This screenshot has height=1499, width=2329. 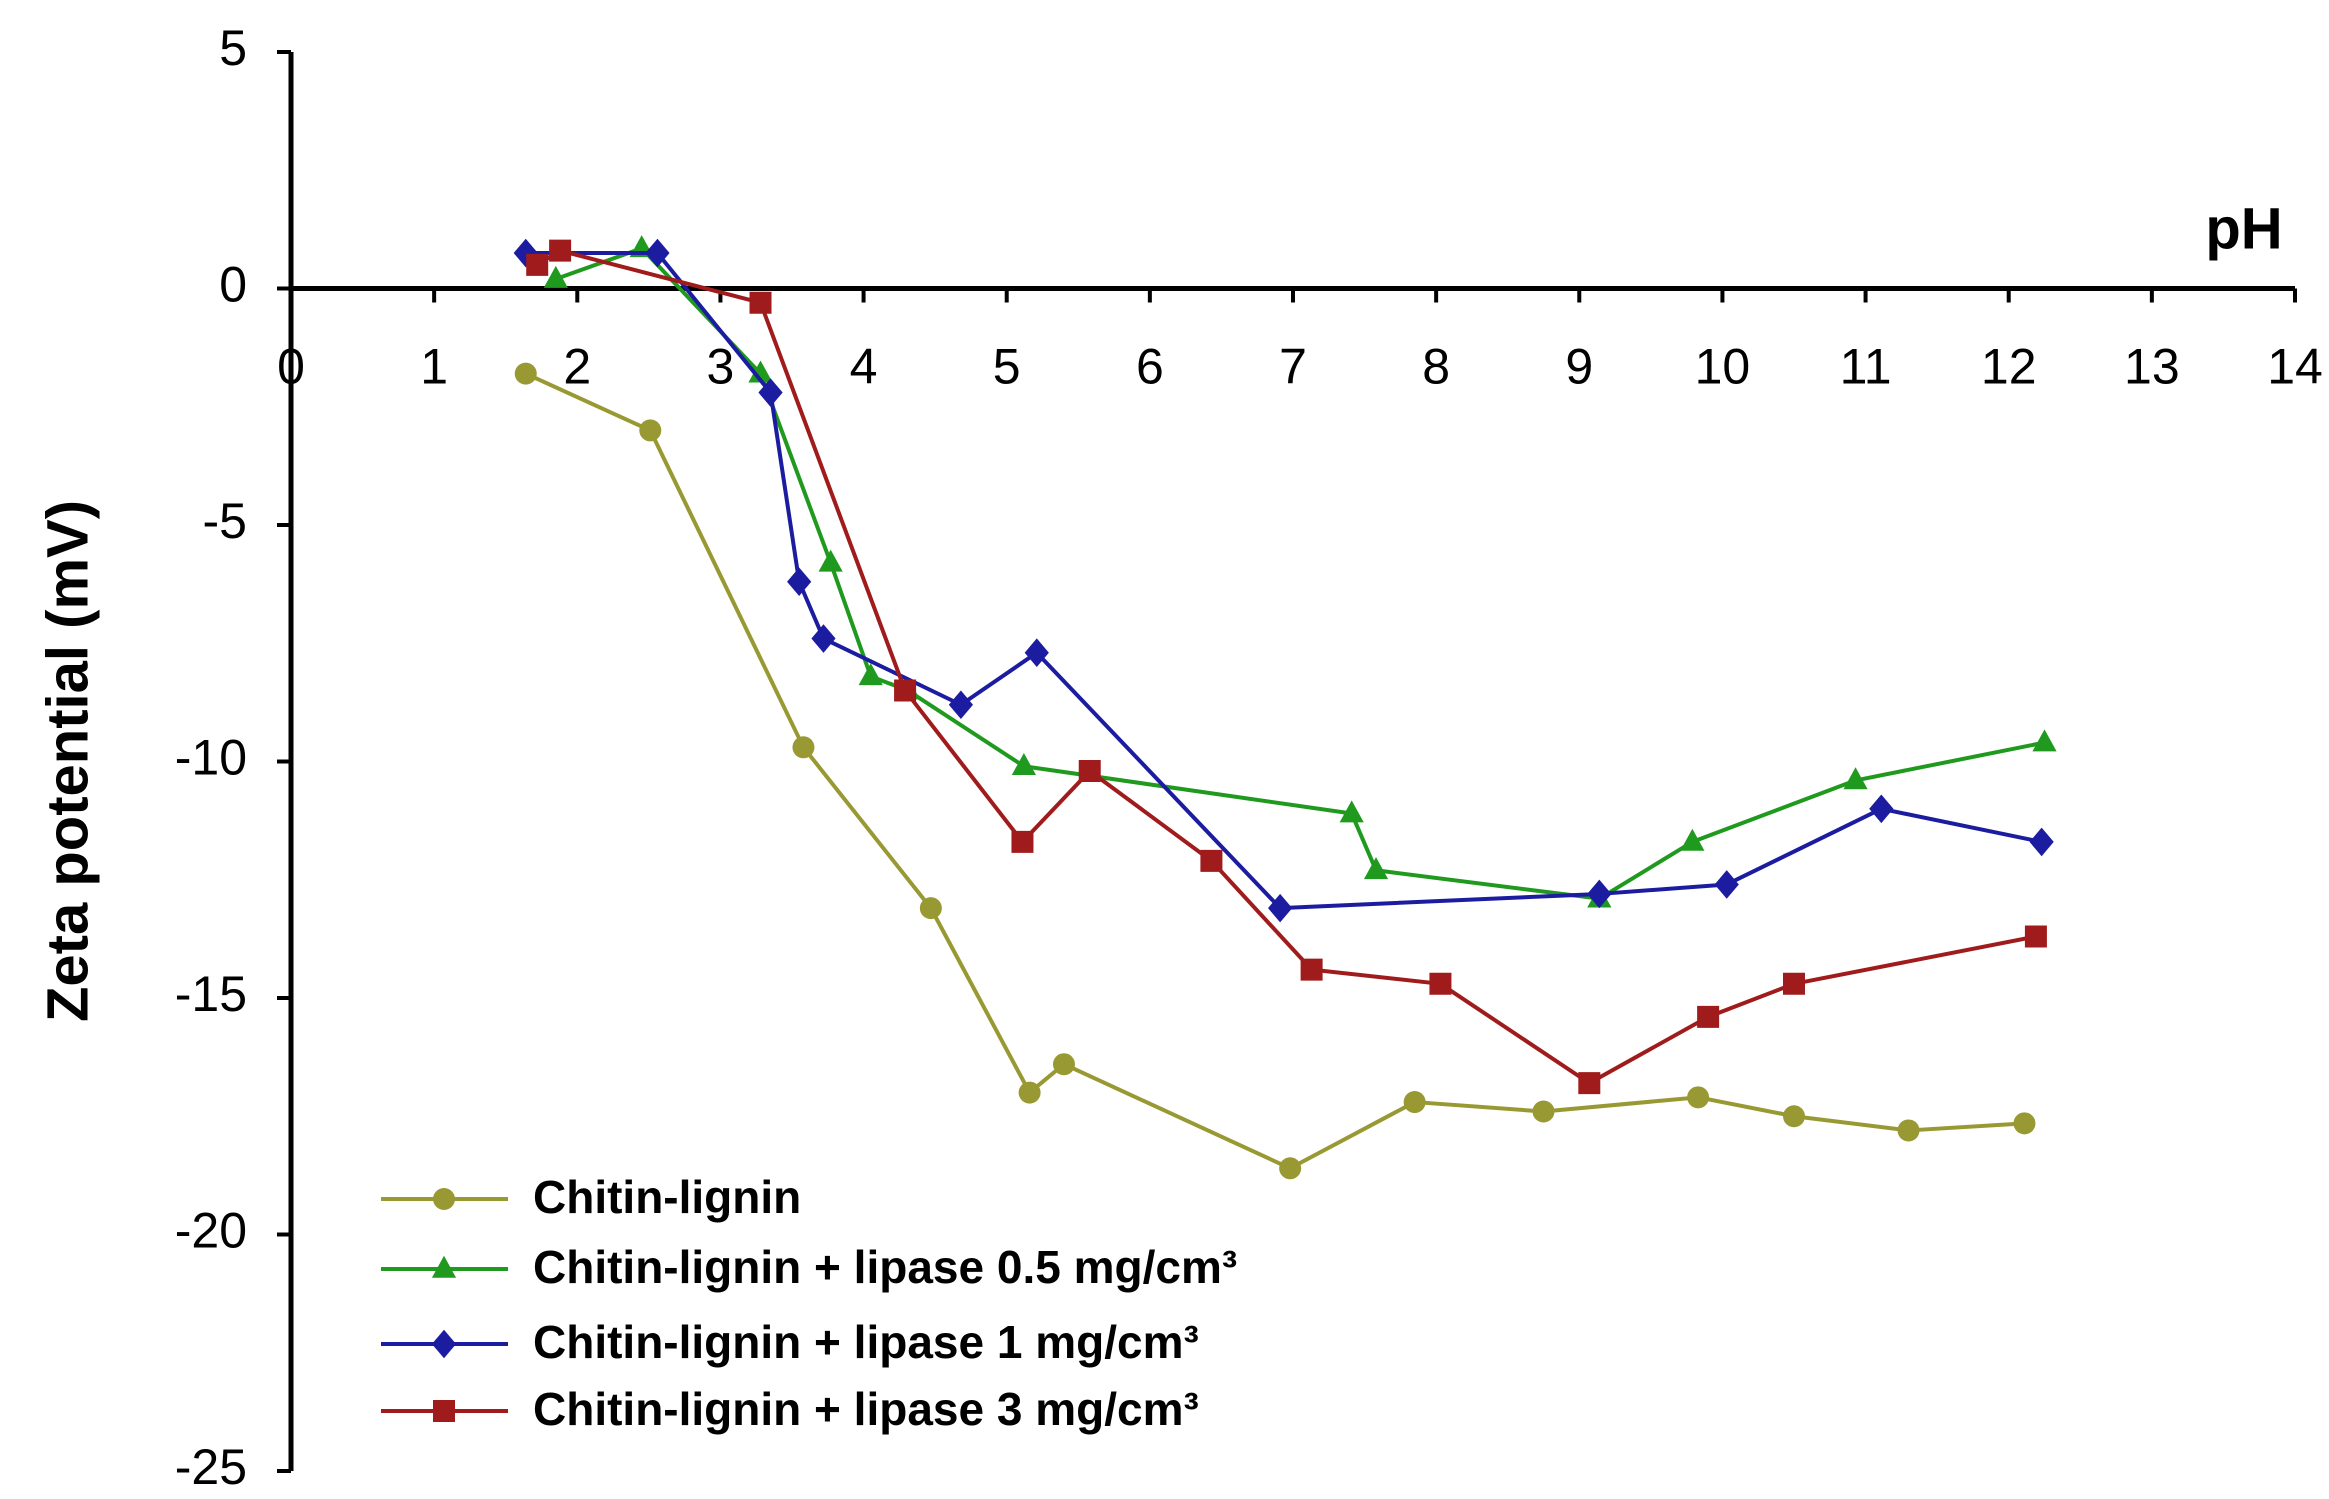 What do you see at coordinates (1436, 367) in the screenshot?
I see `x-tick-label: 8` at bounding box center [1436, 367].